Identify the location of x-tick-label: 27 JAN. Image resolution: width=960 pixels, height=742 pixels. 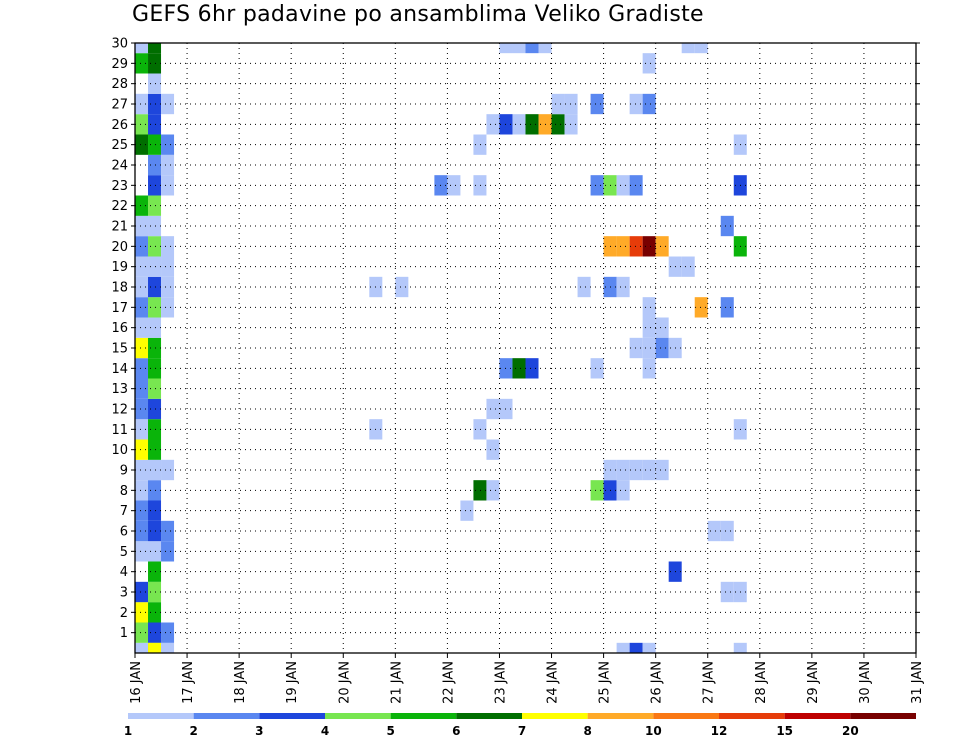
(709, 682).